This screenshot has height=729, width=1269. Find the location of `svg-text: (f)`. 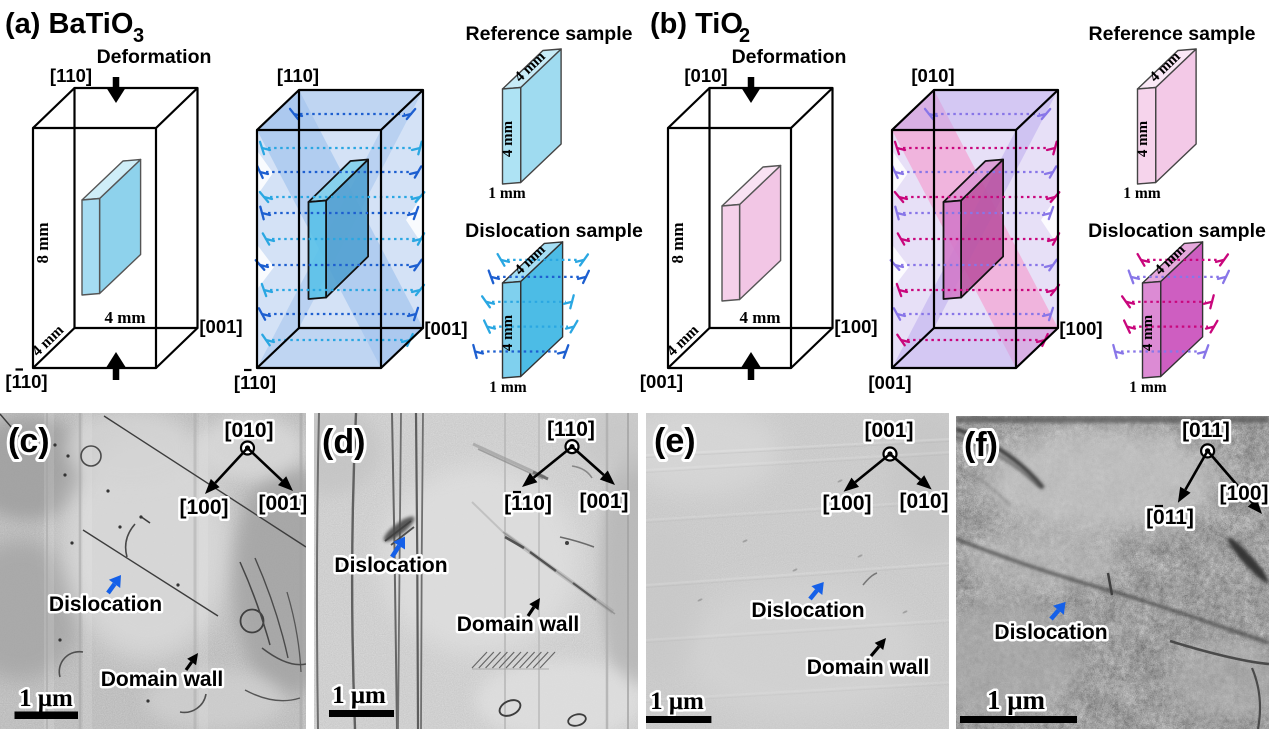

svg-text: (f) is located at coordinates (981, 445).